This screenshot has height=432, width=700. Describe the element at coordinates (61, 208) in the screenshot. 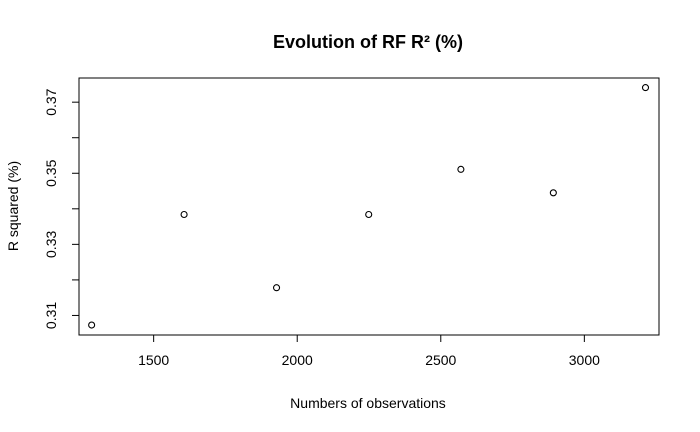

I see `y-axis: 0.31 0.33 0.35 0.37` at that location.